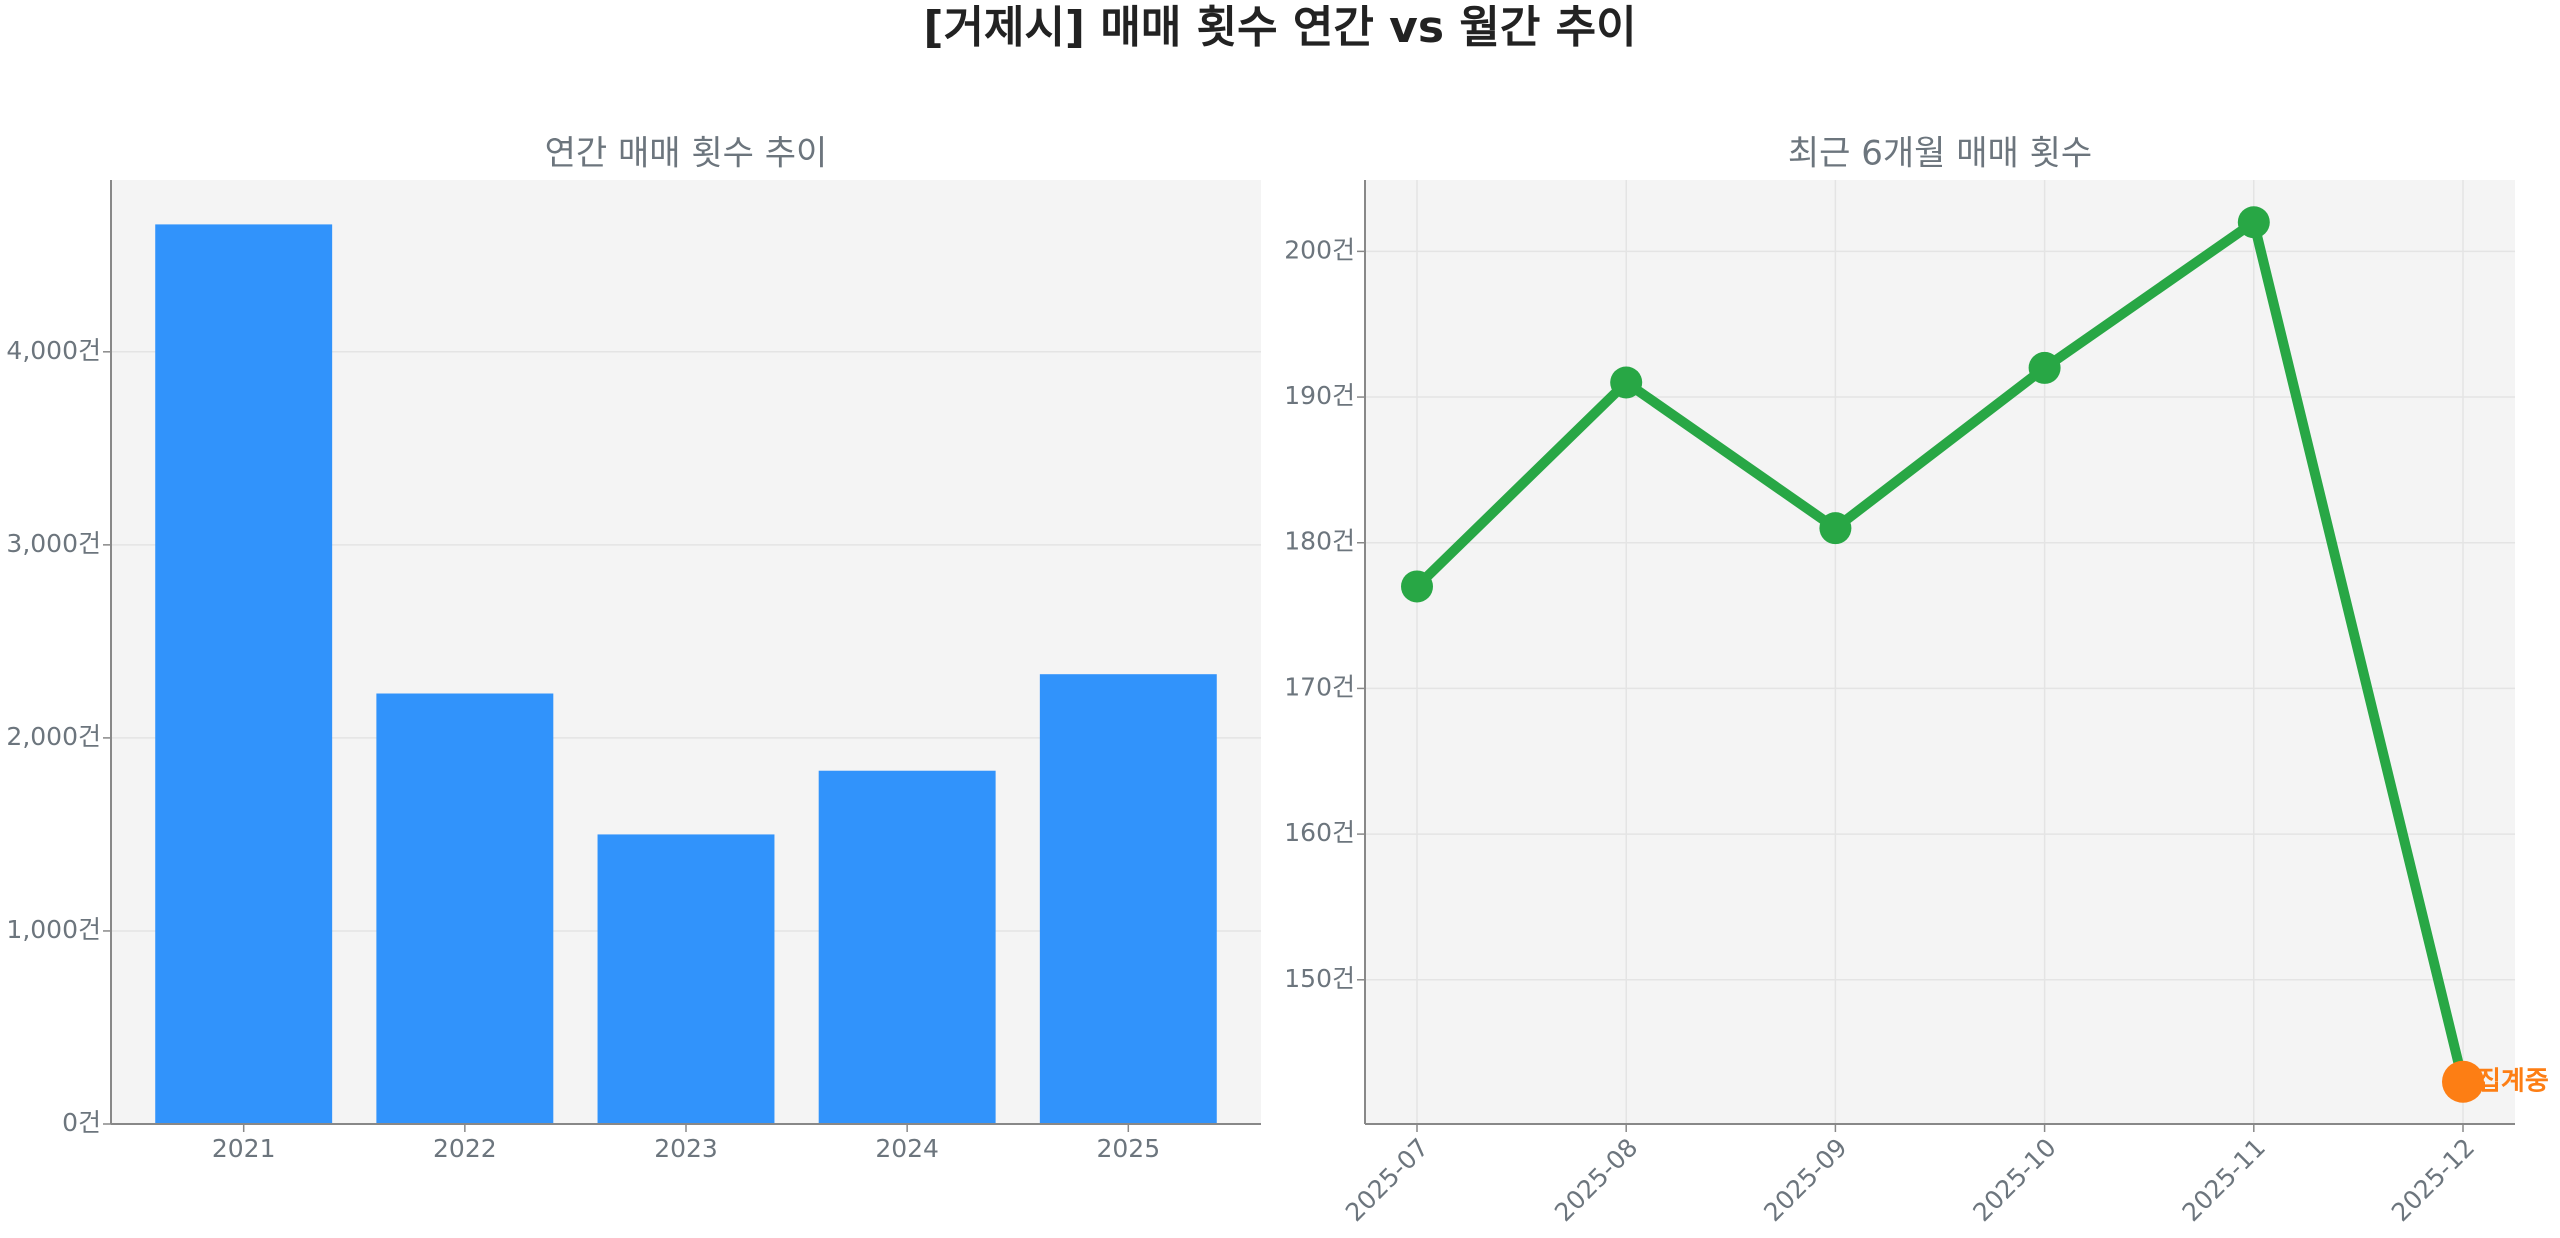  I want to click on y-tick-label: 4,000건, so click(53, 350).